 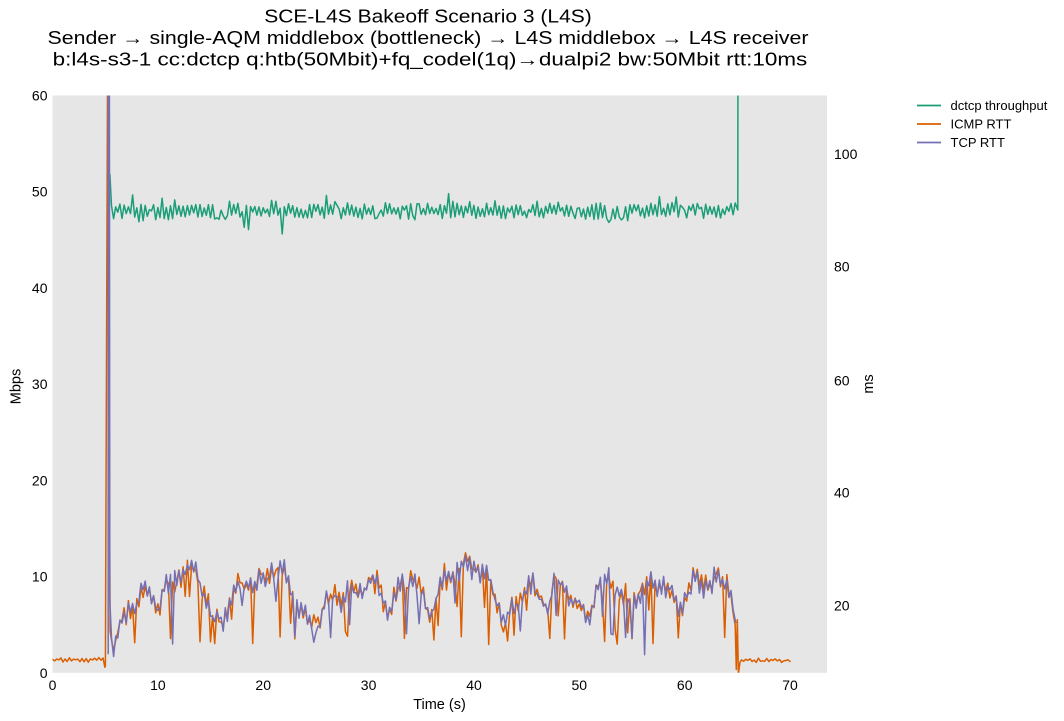 What do you see at coordinates (846, 154) in the screenshot?
I see `svg-text: 100` at bounding box center [846, 154].